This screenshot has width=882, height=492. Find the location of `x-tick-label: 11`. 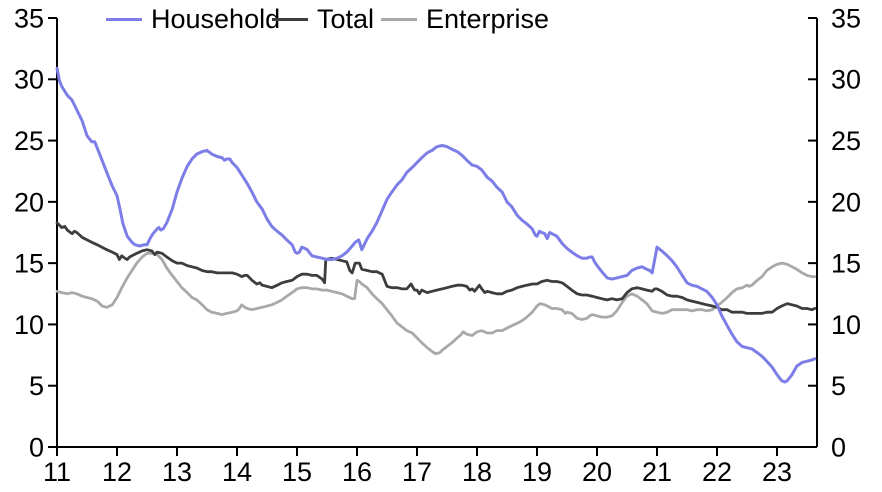

x-tick-label: 11 is located at coordinates (57, 472).